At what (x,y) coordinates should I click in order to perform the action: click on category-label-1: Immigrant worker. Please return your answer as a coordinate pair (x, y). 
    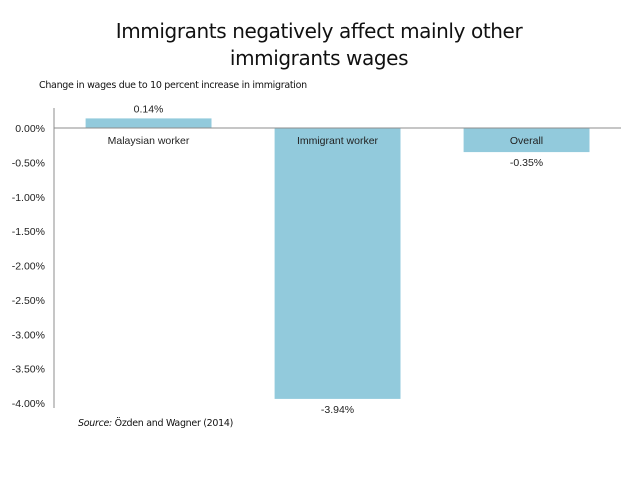
    Looking at the image, I should click on (338, 141).